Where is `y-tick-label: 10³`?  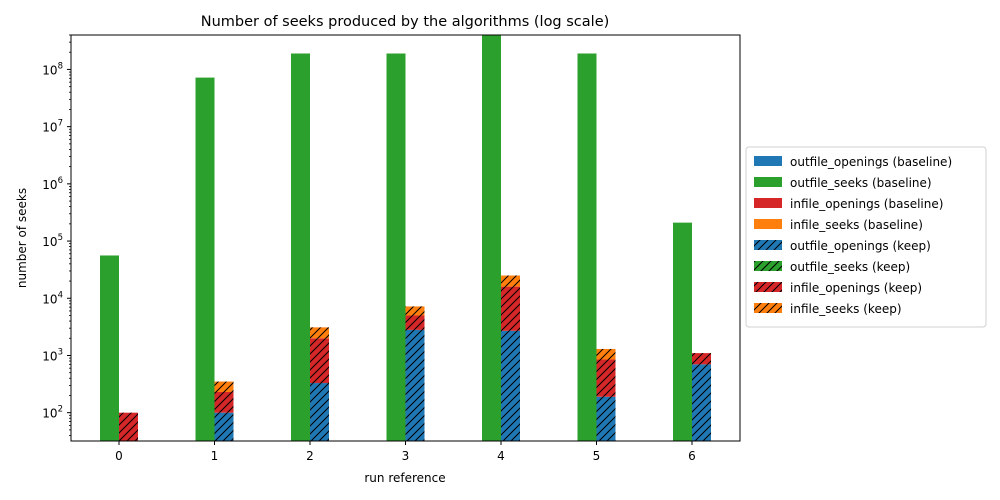
y-tick-label: 10³ is located at coordinates (52, 355).